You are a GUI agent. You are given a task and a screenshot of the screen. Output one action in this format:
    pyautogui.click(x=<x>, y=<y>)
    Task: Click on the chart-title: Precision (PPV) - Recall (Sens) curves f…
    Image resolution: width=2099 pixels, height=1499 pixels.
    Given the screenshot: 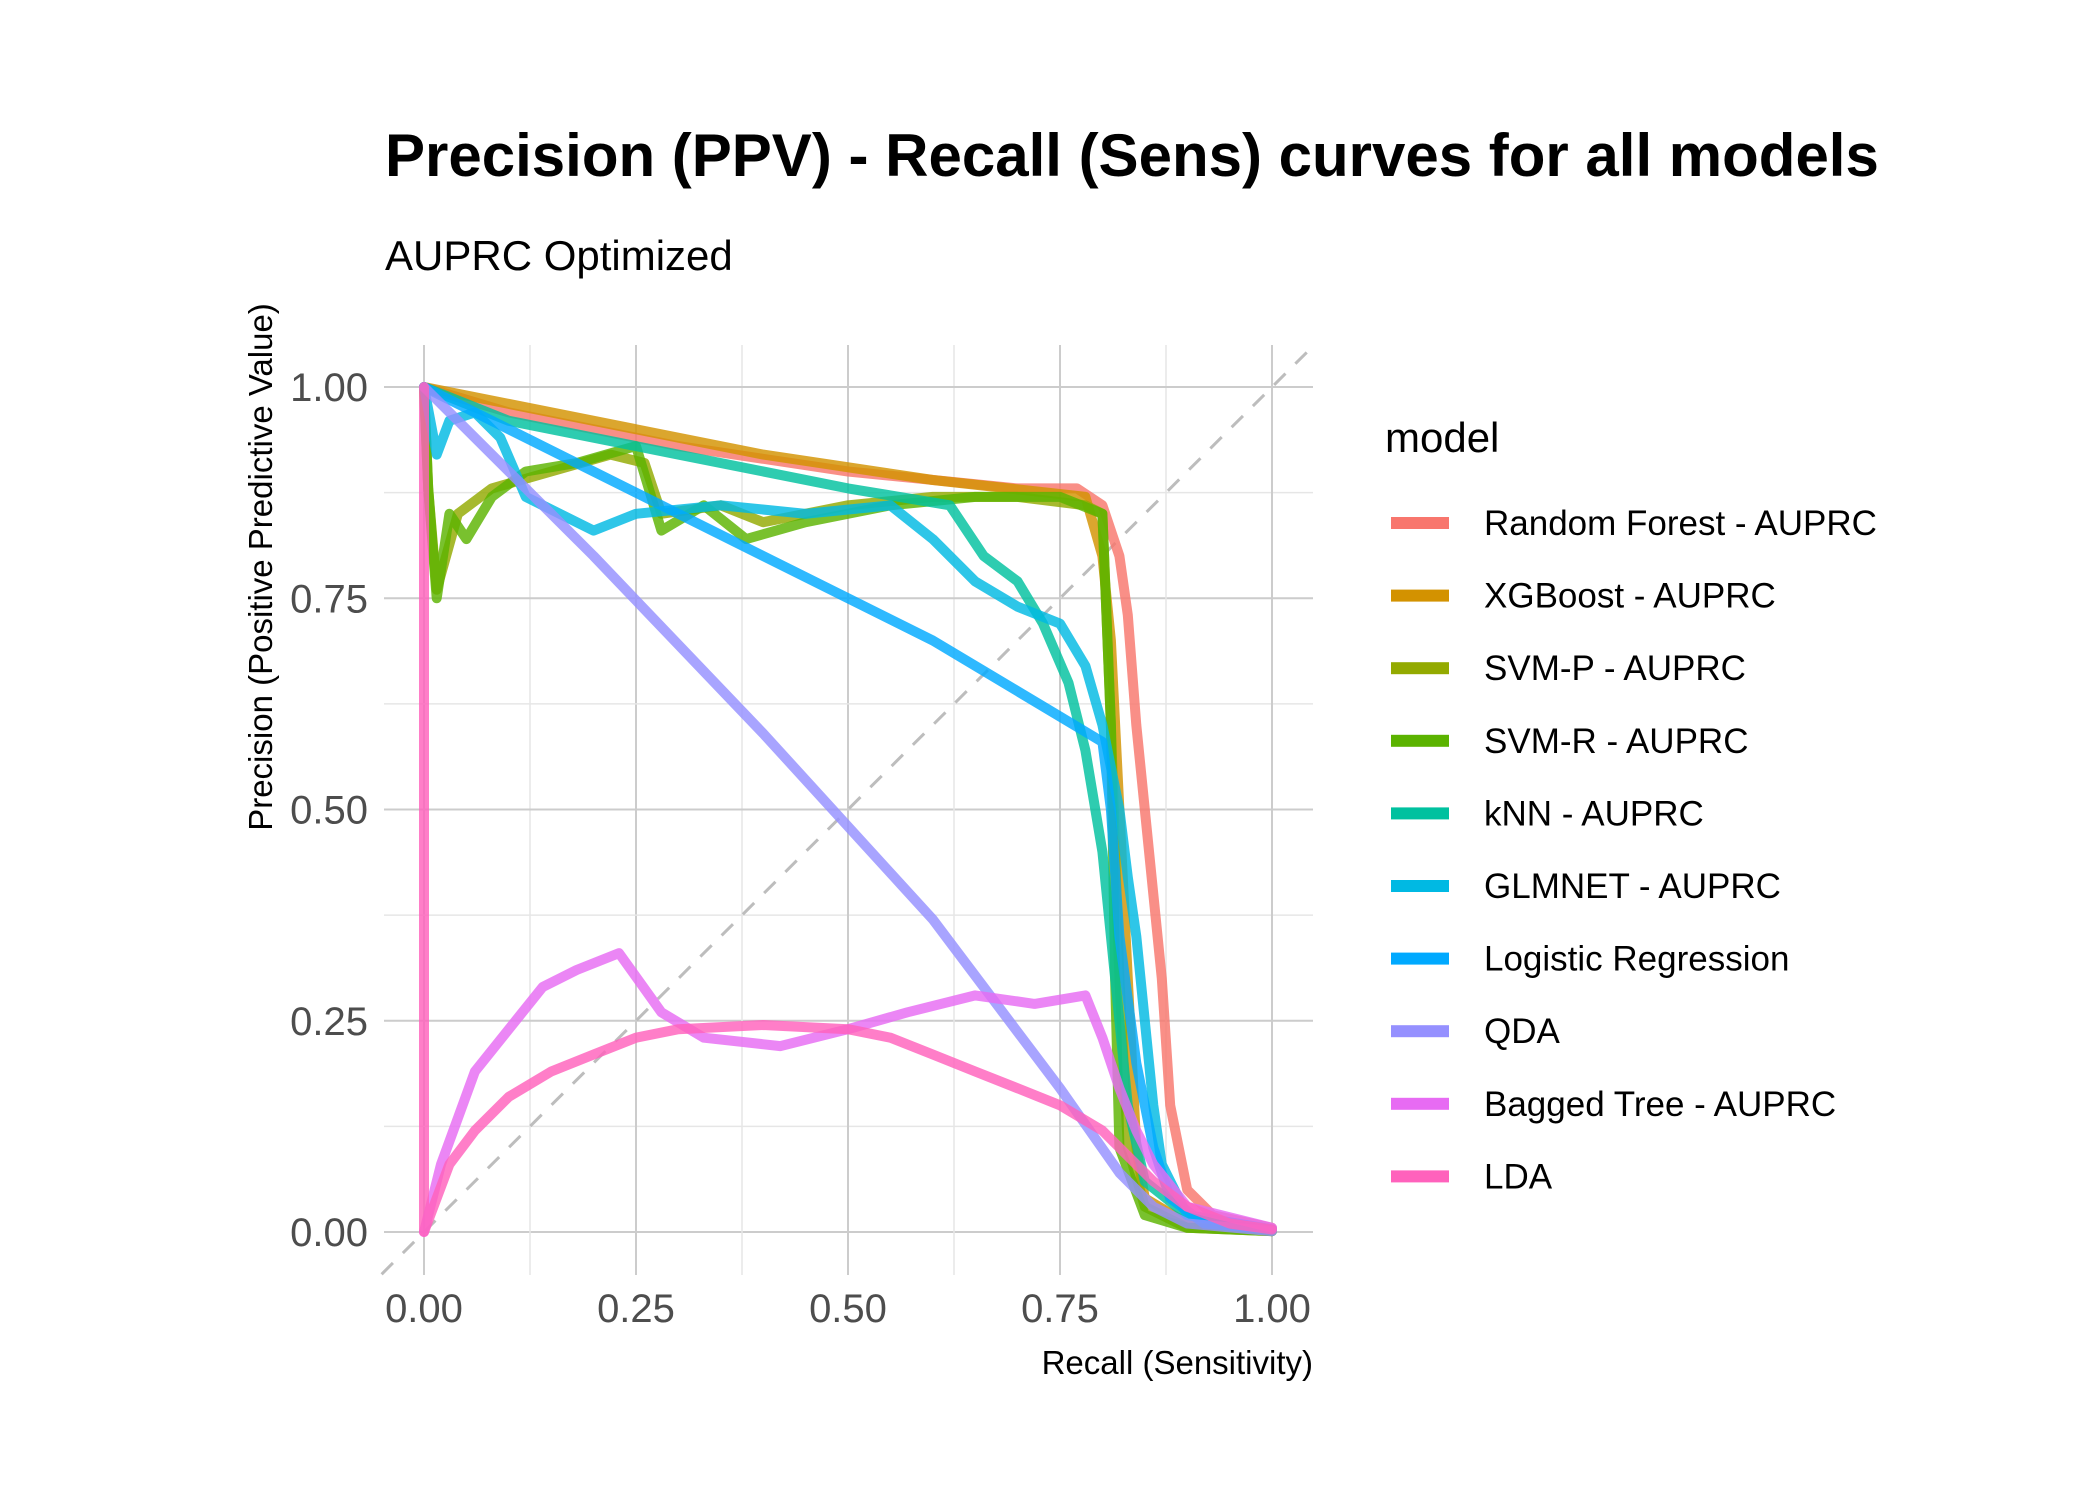 What is the action you would take?
    pyautogui.click(x=1132, y=155)
    